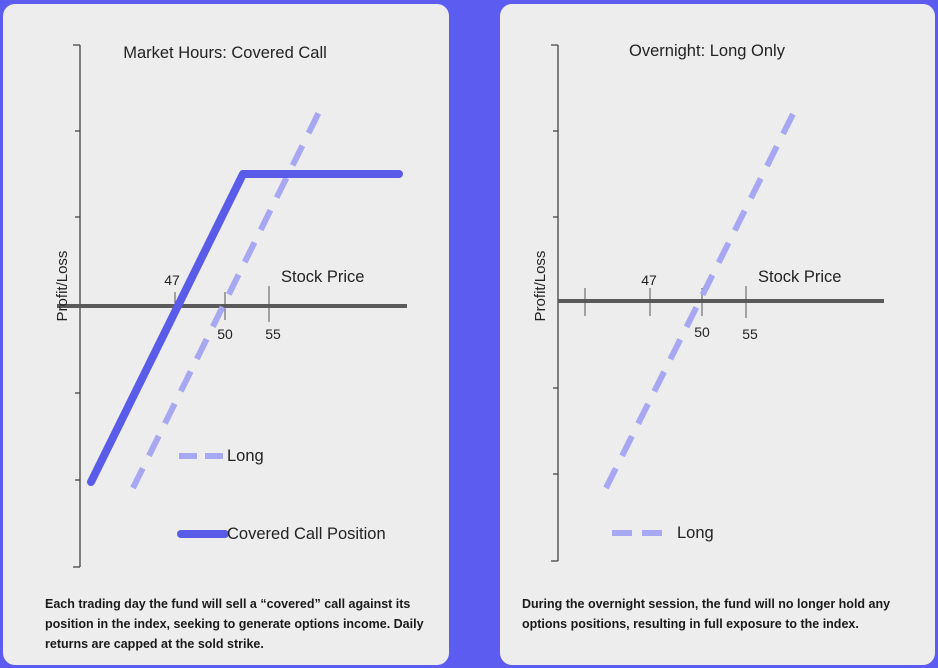 Image resolution: width=938 pixels, height=668 pixels. Describe the element at coordinates (707, 51) in the screenshot. I see `chart-title: Overnight: Long Only` at that location.